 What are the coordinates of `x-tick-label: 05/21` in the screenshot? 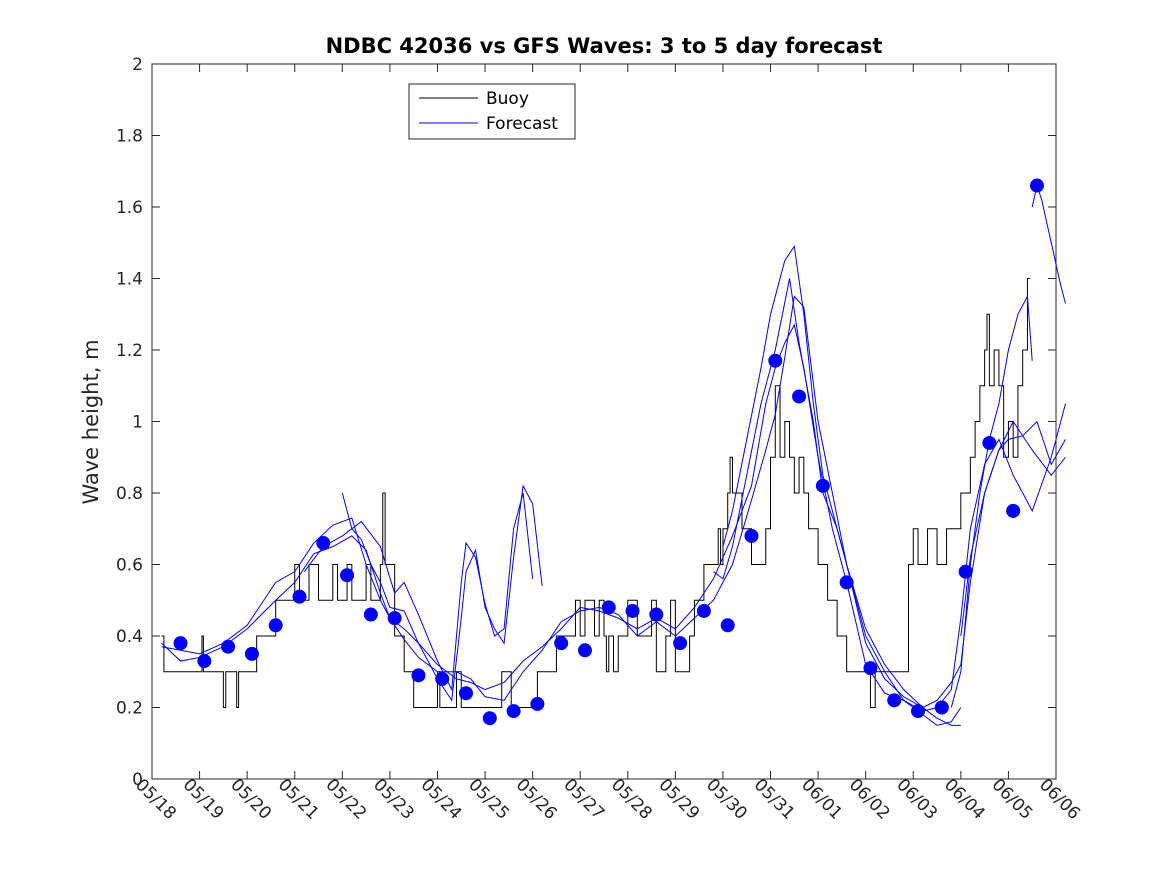 It's located at (298, 799).